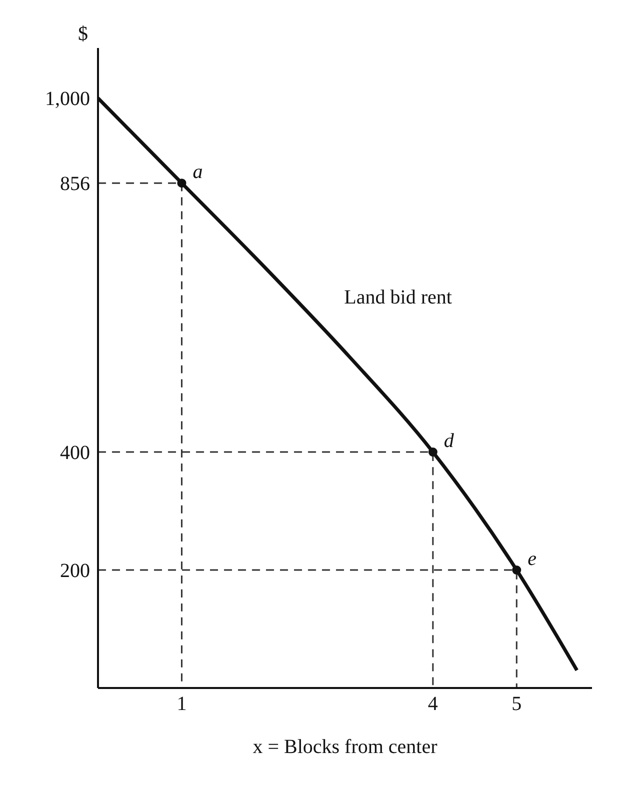  What do you see at coordinates (398, 297) in the screenshot?
I see `series-label: Land bid rent` at bounding box center [398, 297].